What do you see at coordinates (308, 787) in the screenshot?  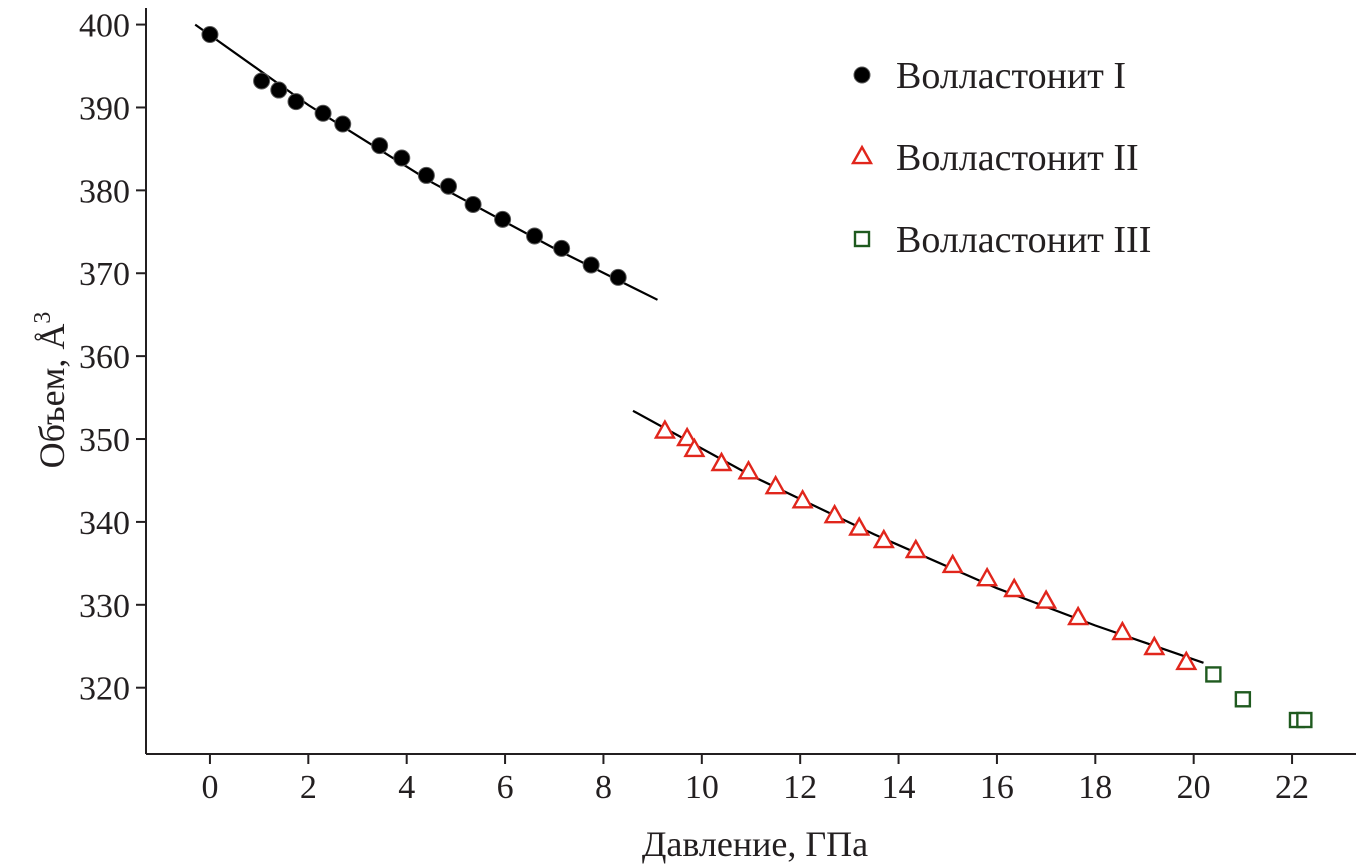 I see `x-tick-label: 2` at bounding box center [308, 787].